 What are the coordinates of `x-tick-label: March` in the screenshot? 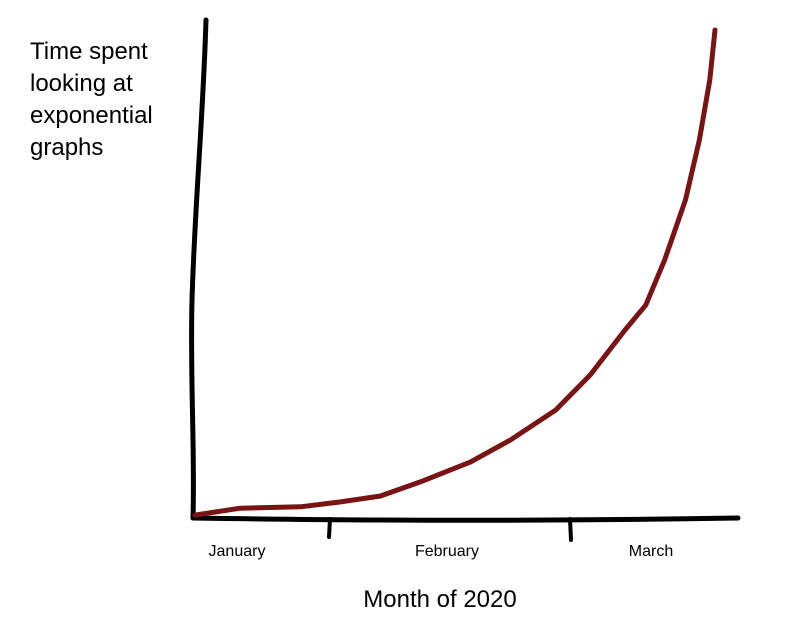 It's located at (651, 551).